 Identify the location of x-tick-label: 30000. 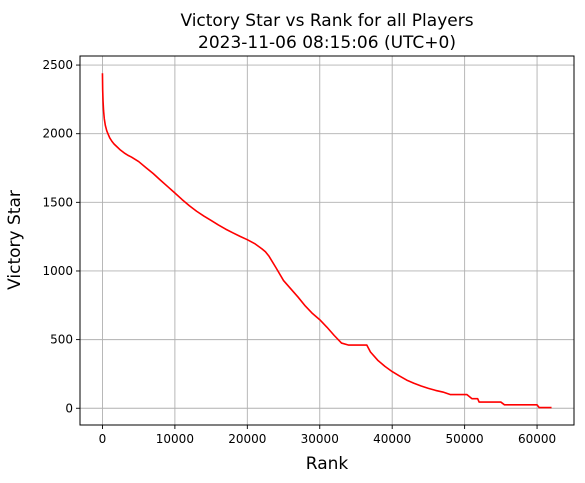
(320, 439).